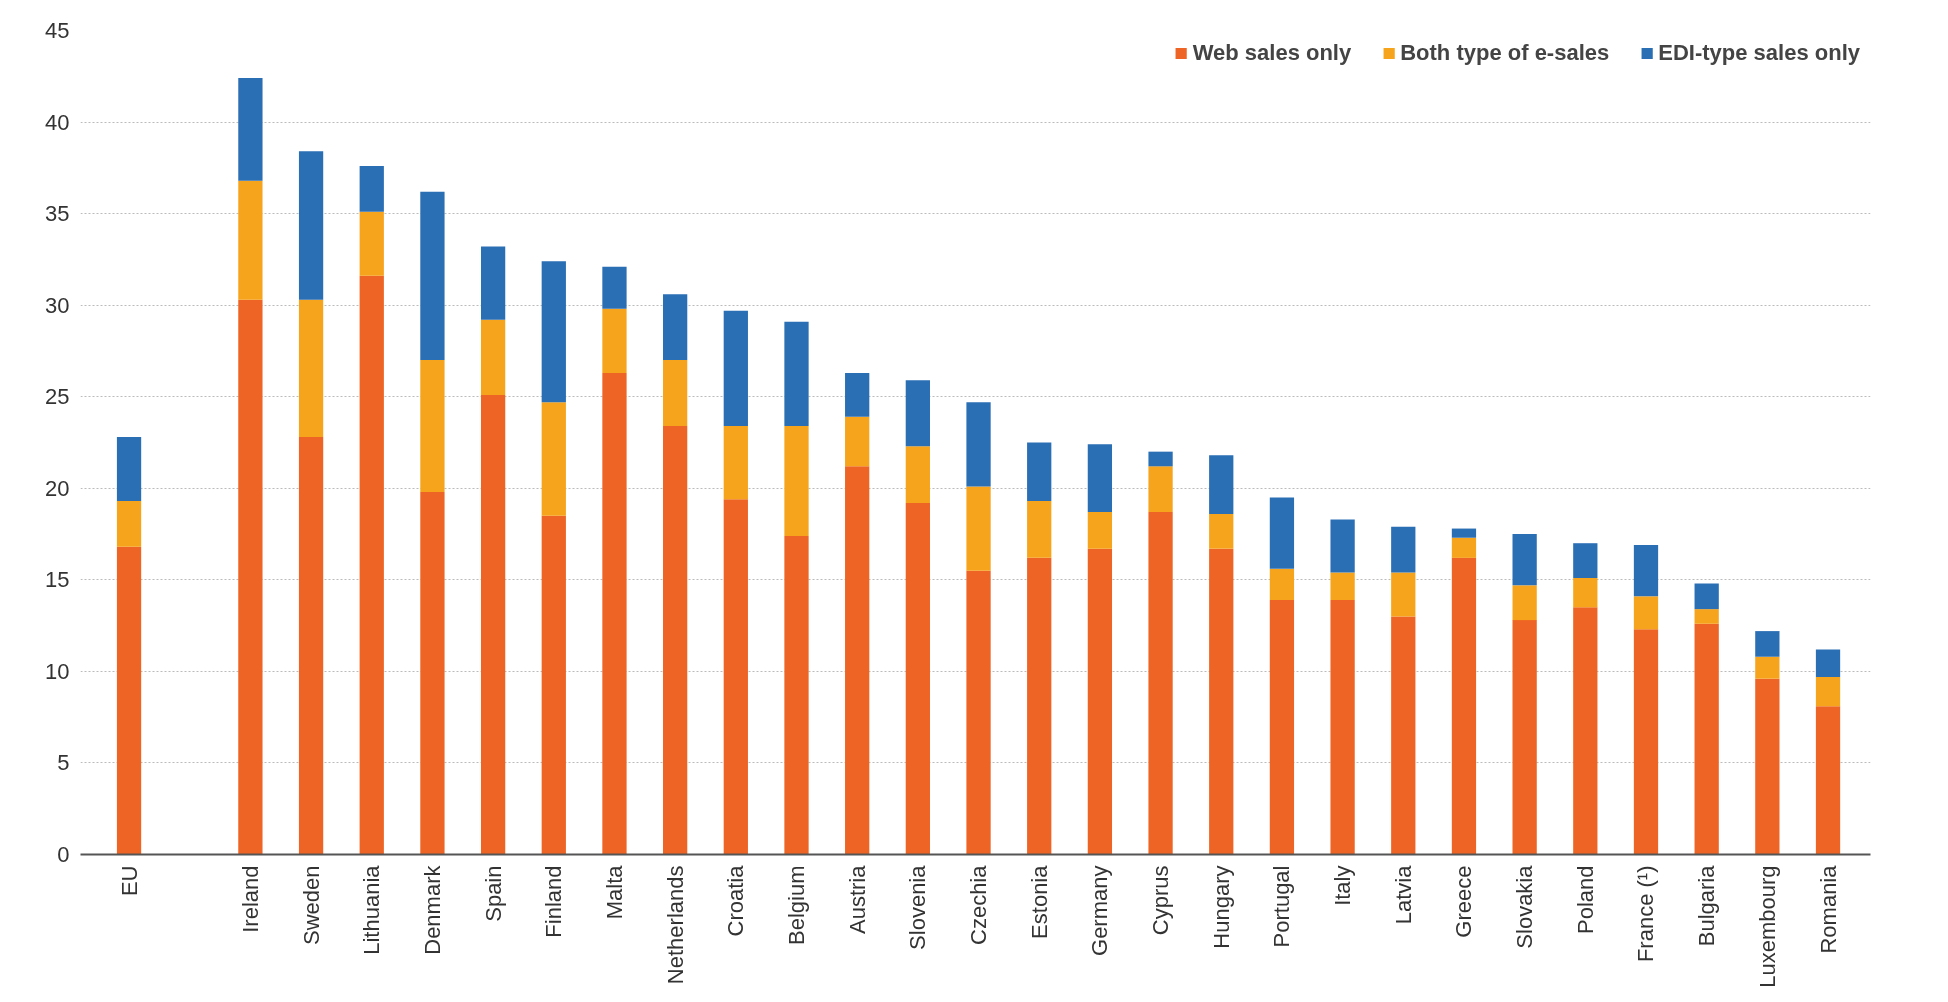  What do you see at coordinates (1100, 910) in the screenshot?
I see `x-tick-label: Germany` at bounding box center [1100, 910].